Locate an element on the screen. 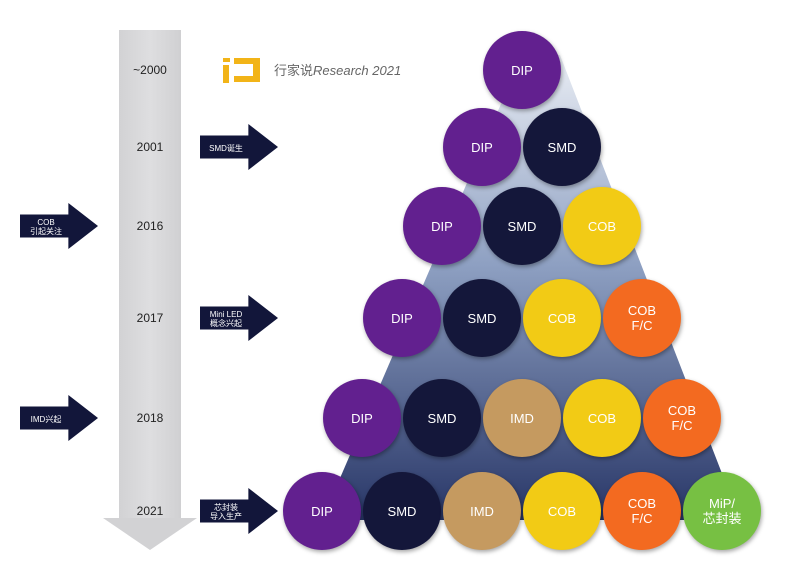 The height and width of the screenshot is (579, 800). tech-circle-cob-row-5: COB is located at coordinates (602, 418).